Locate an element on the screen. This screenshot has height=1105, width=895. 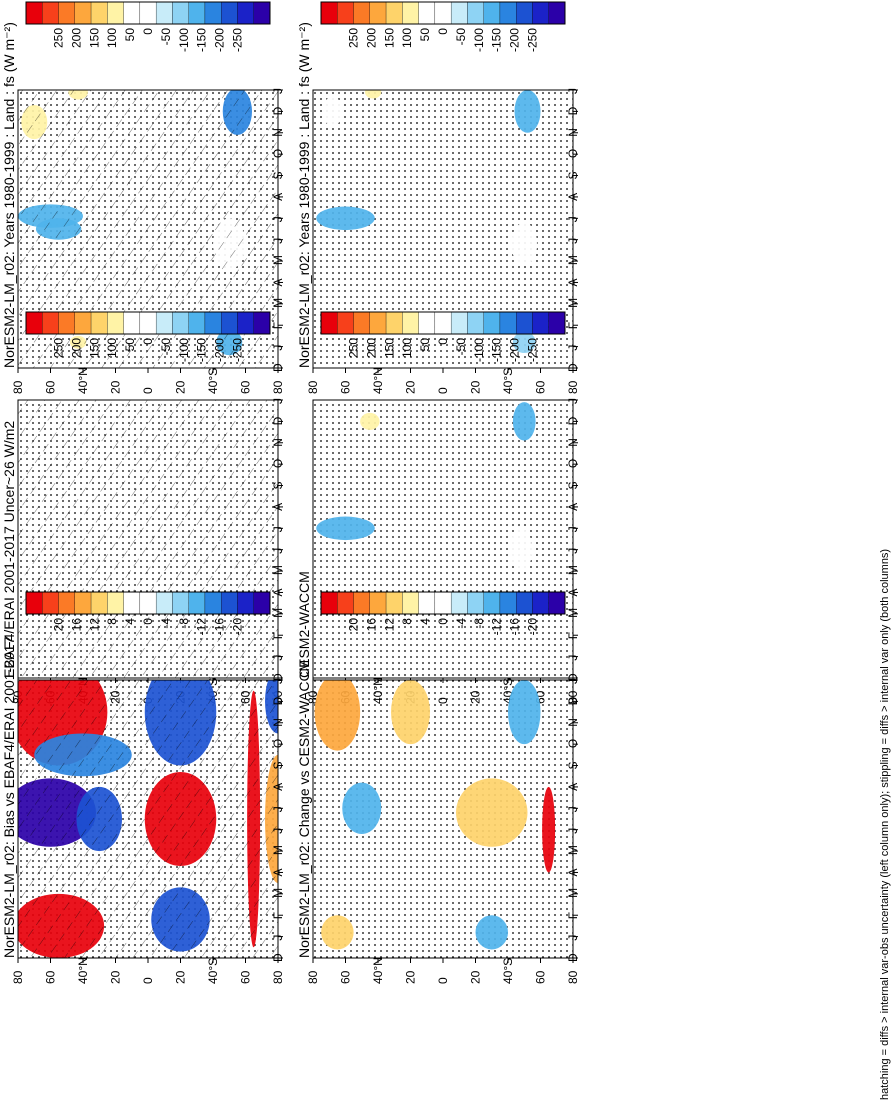
hatching is located at coordinates (148, 819).